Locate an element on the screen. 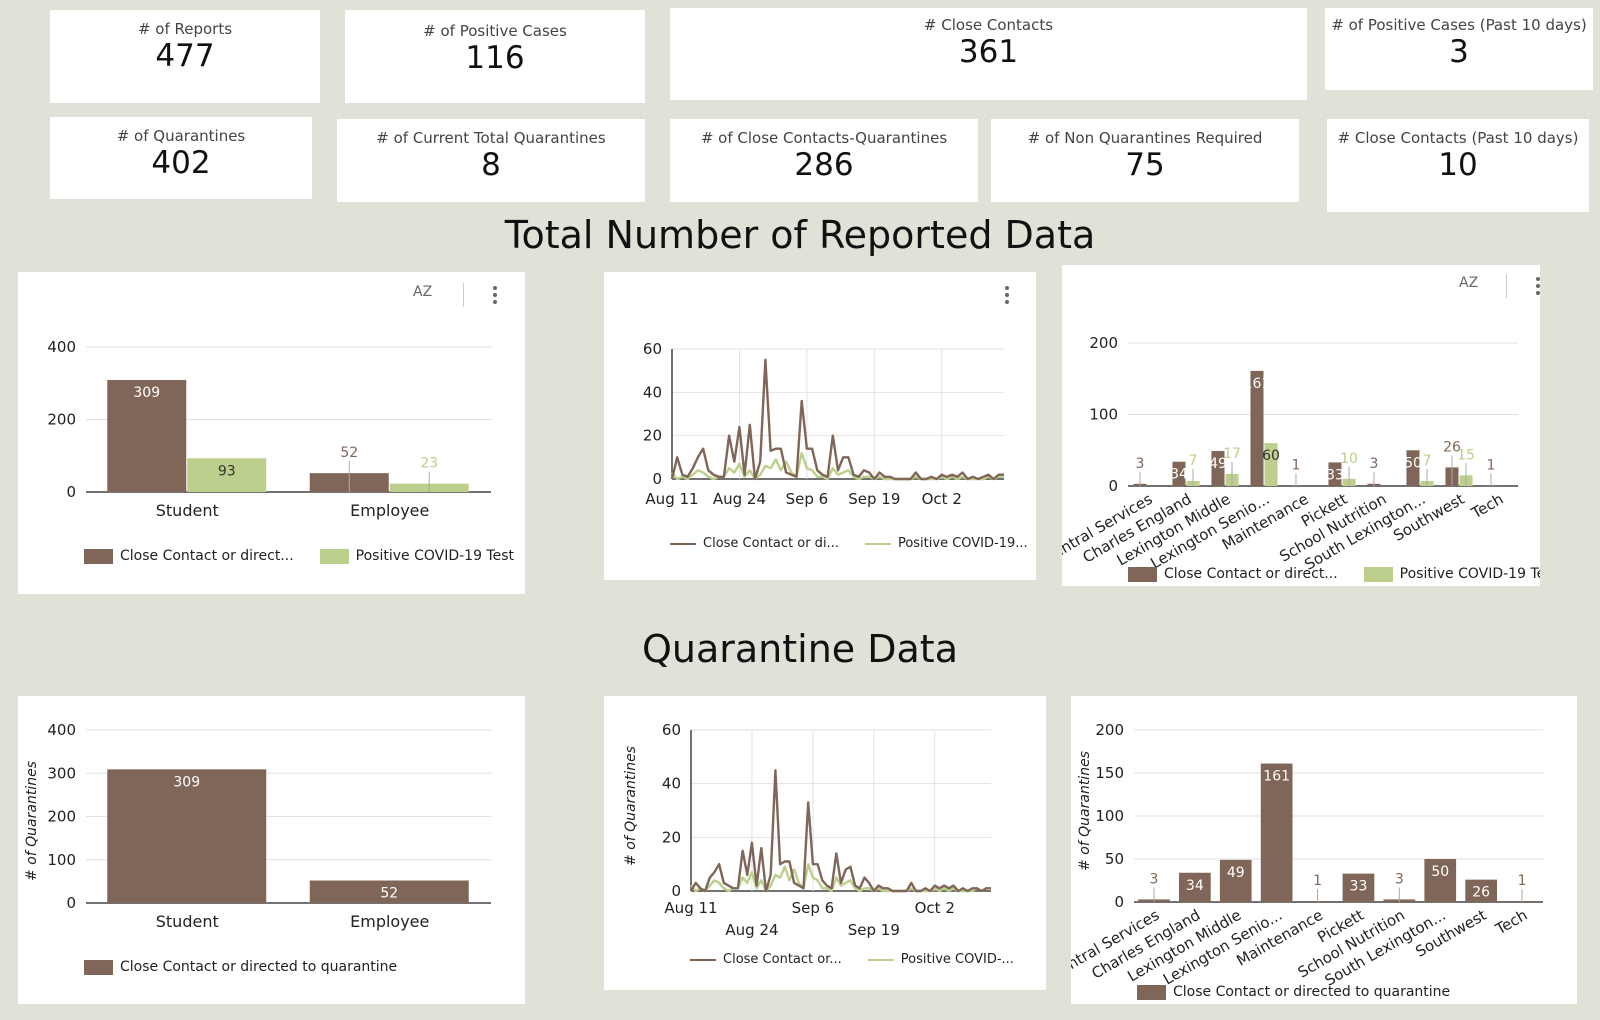 The width and height of the screenshot is (1600, 1020). kpi-label: # of Positive Cases is located at coordinates (495, 31).